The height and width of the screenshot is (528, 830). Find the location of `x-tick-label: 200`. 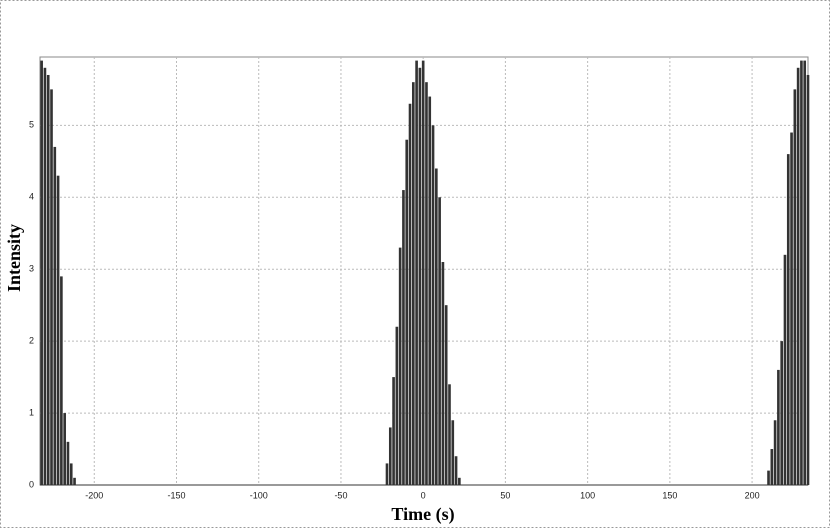

x-tick-label: 200 is located at coordinates (752, 495).